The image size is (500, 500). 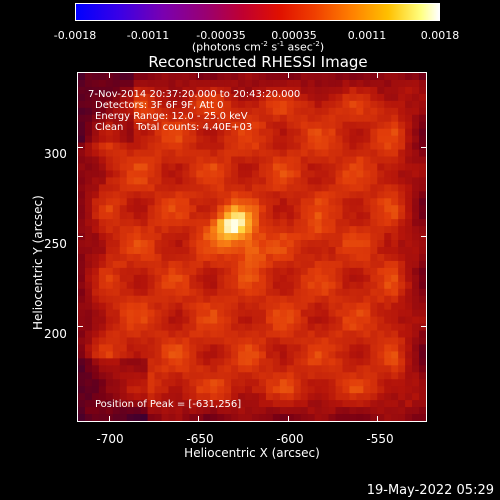 What do you see at coordinates (288, 75) in the screenshot?
I see `x-tick-mark` at bounding box center [288, 75].